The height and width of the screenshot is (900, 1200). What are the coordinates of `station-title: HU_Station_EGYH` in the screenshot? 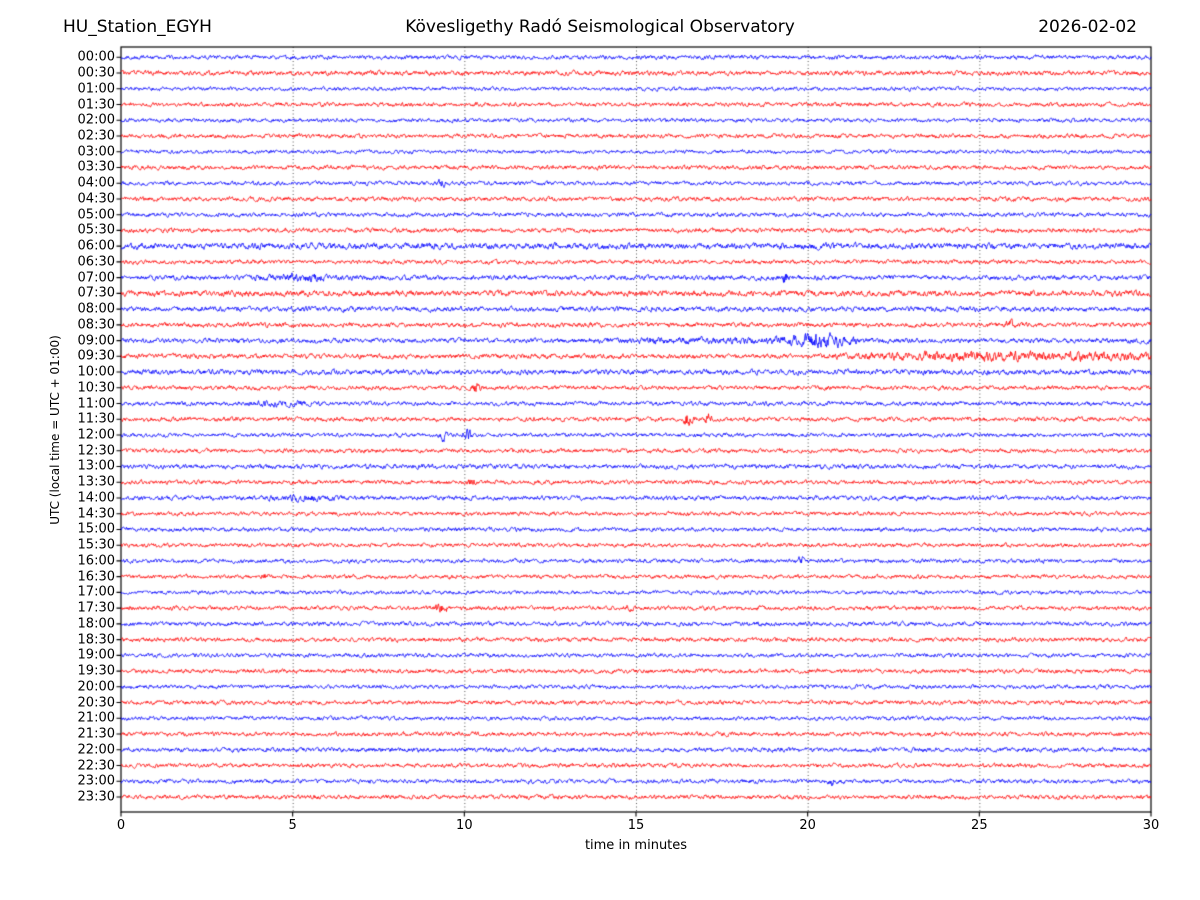 It's located at (137, 27).